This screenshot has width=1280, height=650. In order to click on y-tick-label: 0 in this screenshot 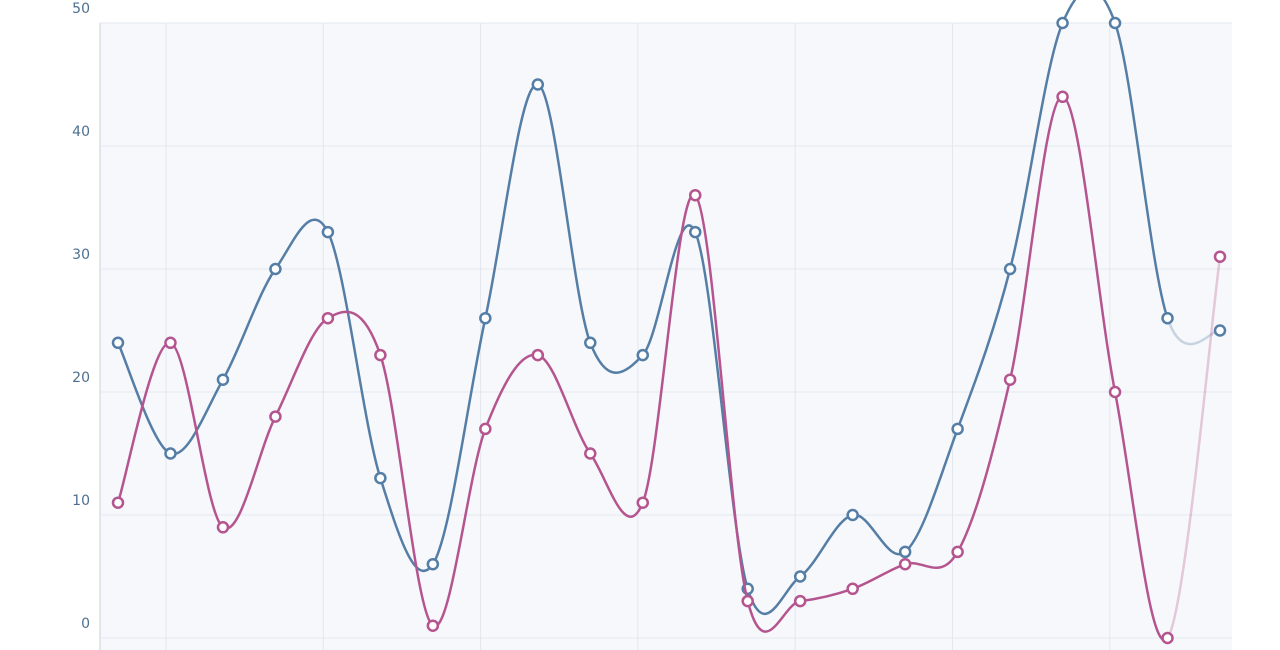, I will do `click(85, 624)`.